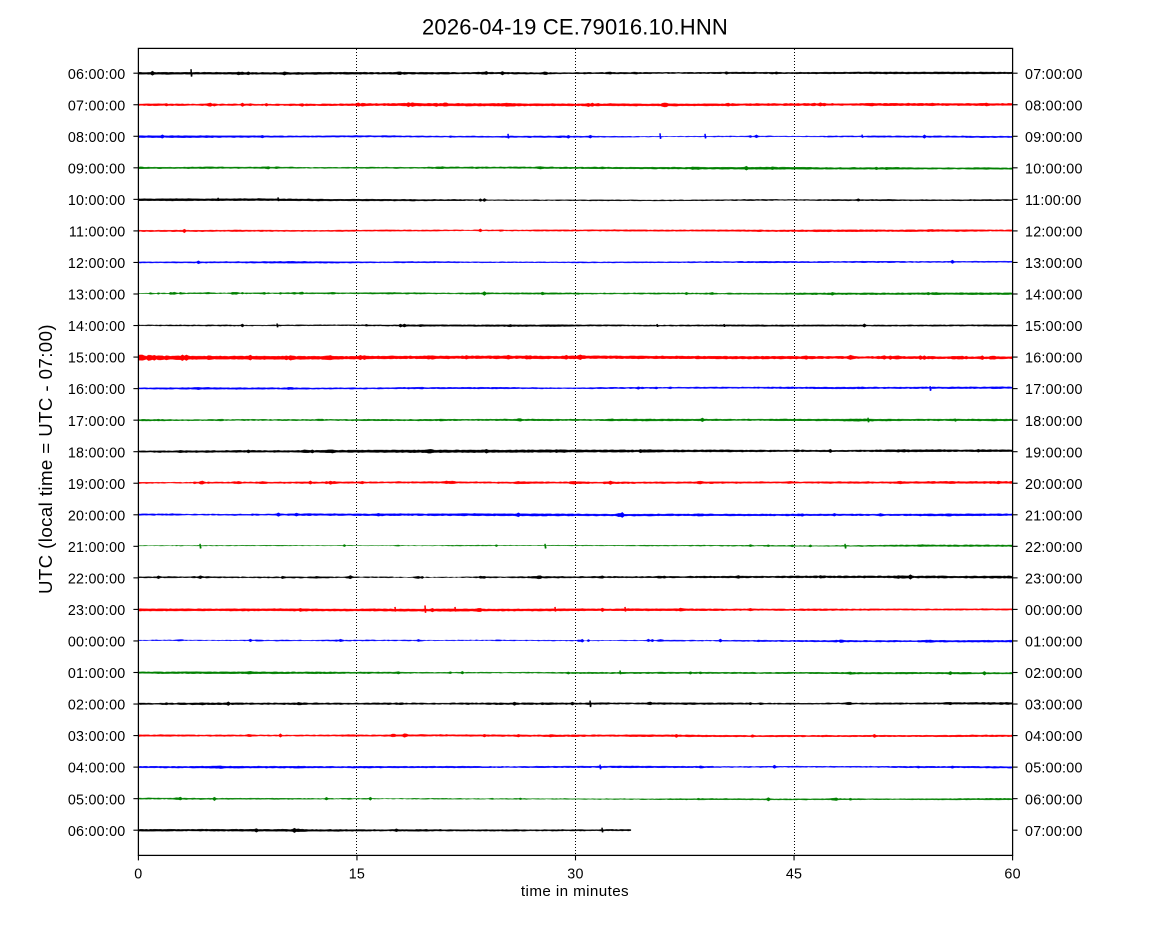 This screenshot has width=1150, height=950. Describe the element at coordinates (45, 459) in the screenshot. I see `svg-text: UTC (local time = UTC - 07:00)` at that location.